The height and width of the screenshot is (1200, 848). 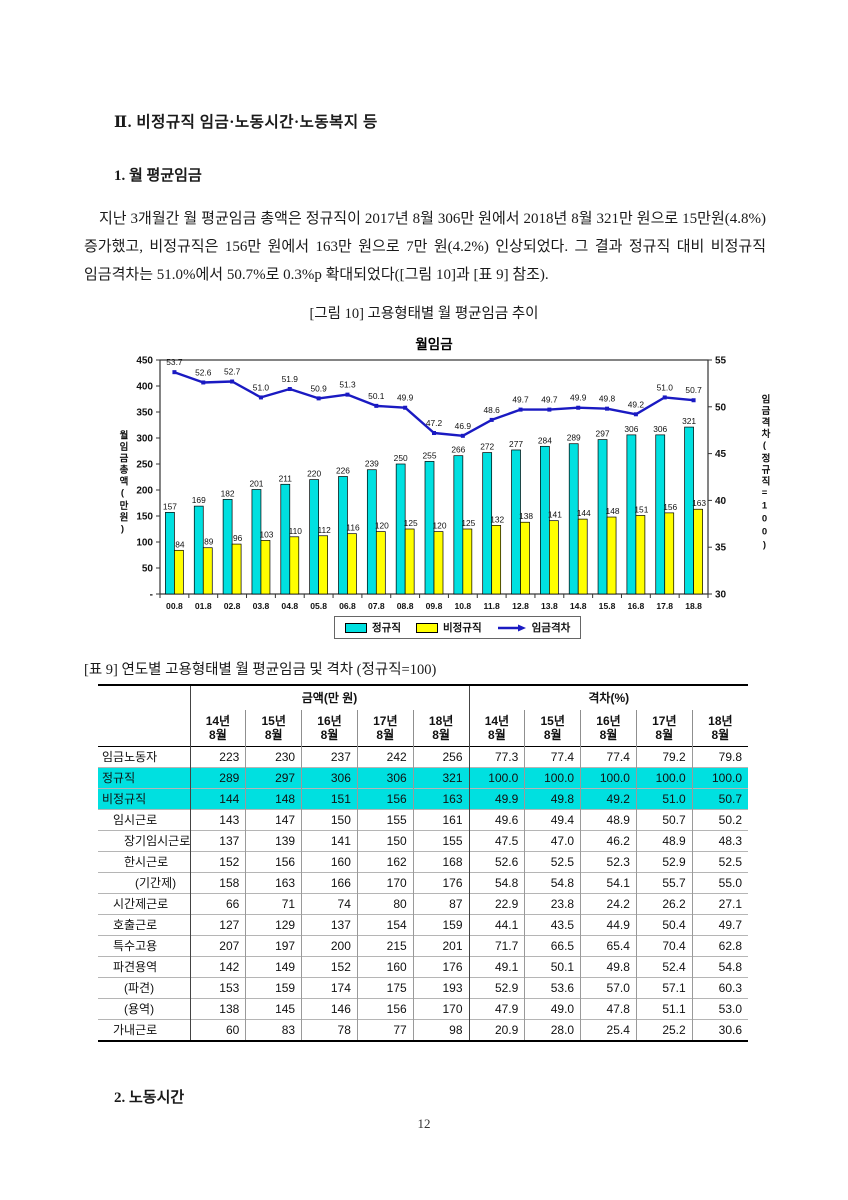 What do you see at coordinates (318, 388) in the screenshot?
I see `gap-line-label: 50.9` at bounding box center [318, 388].